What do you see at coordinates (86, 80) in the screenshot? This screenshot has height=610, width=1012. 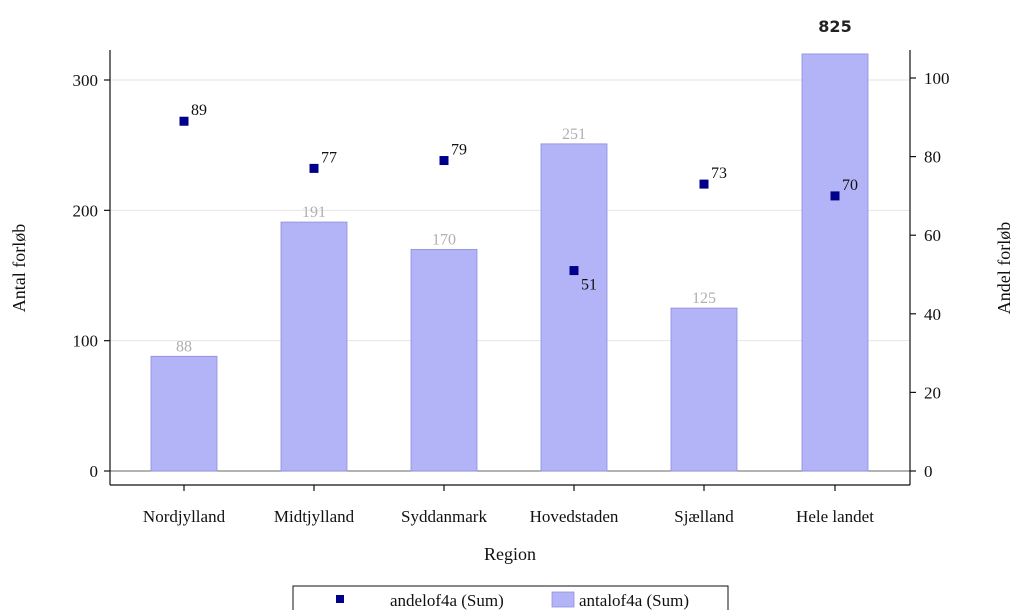 I see `left-tick-label: 300` at bounding box center [86, 80].